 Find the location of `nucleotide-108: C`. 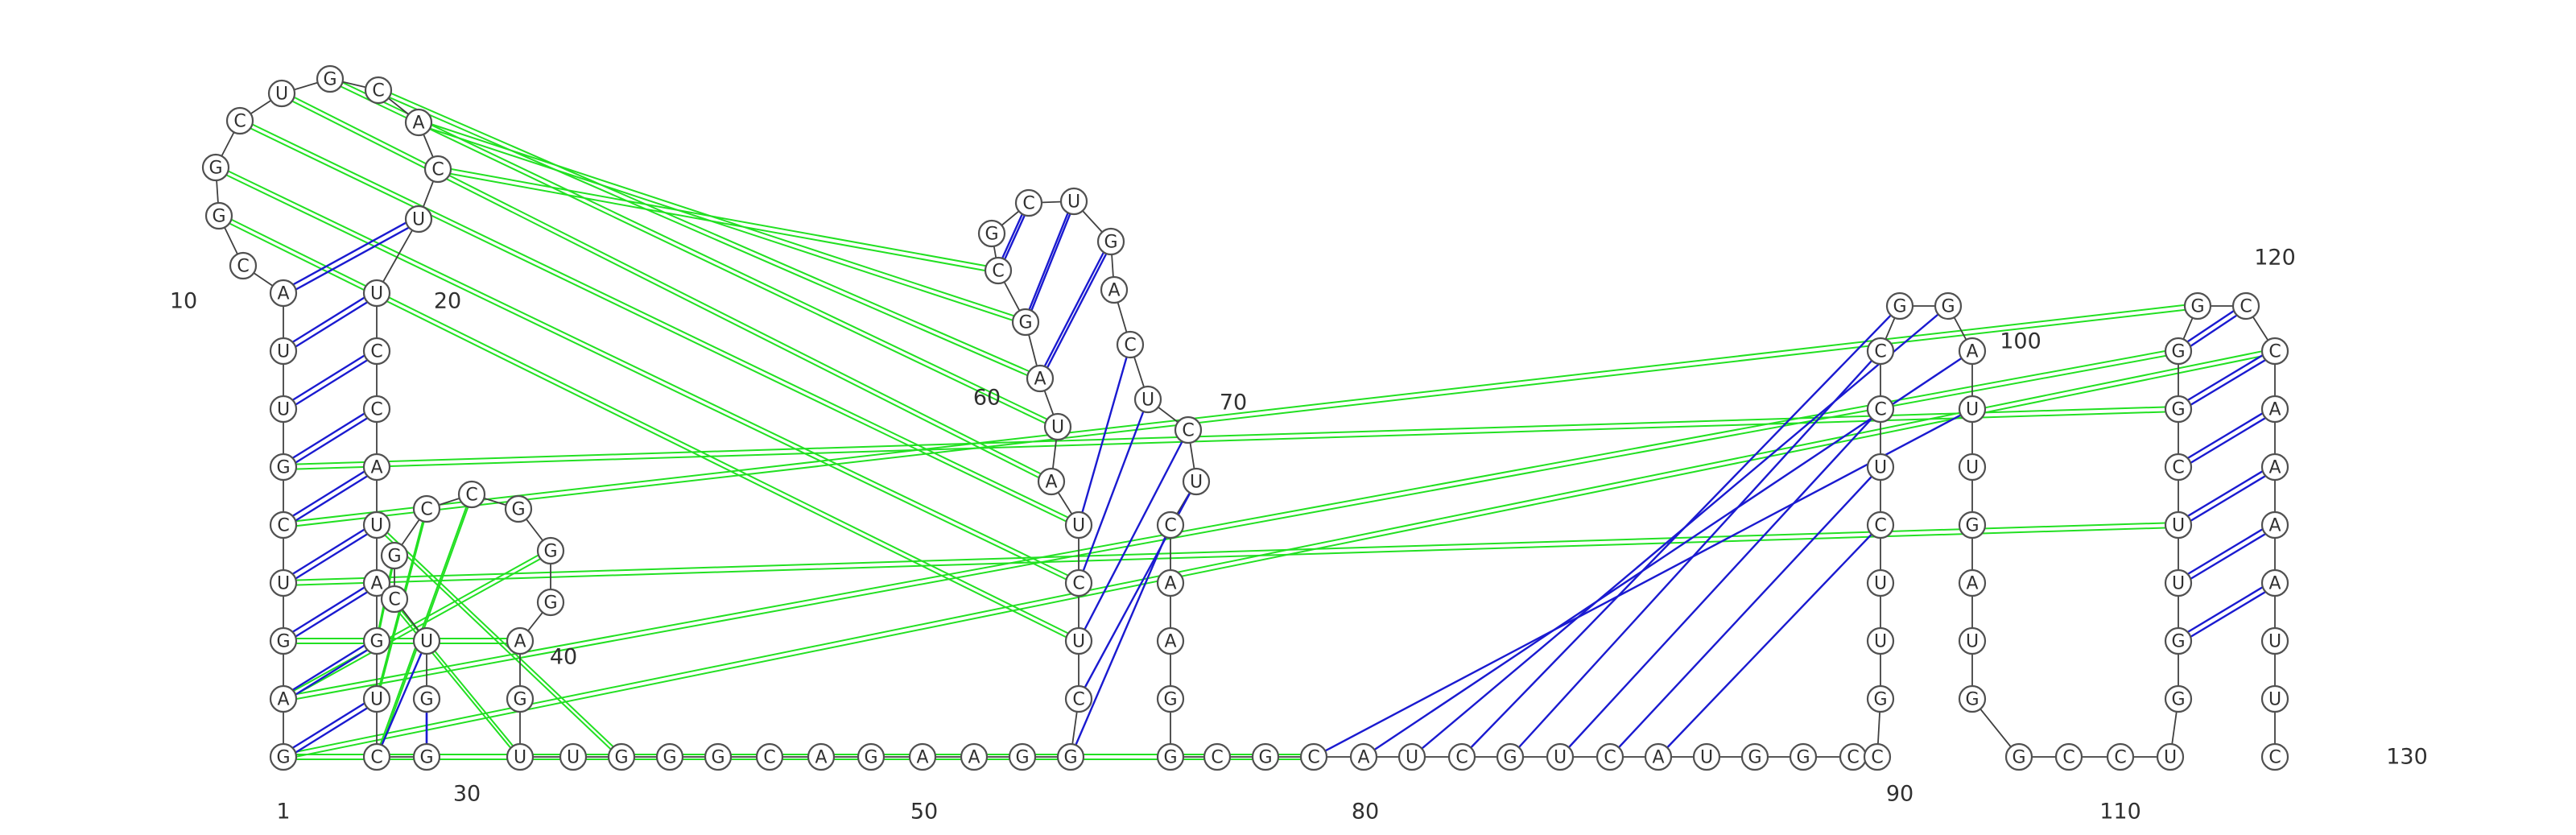

nucleotide-108: C is located at coordinates (2068, 756).